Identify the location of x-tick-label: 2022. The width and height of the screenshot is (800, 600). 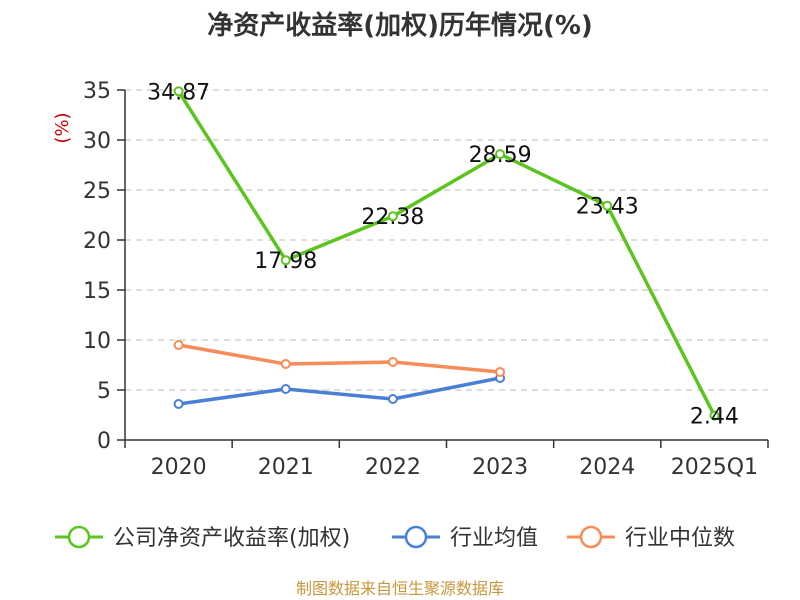
(393, 467).